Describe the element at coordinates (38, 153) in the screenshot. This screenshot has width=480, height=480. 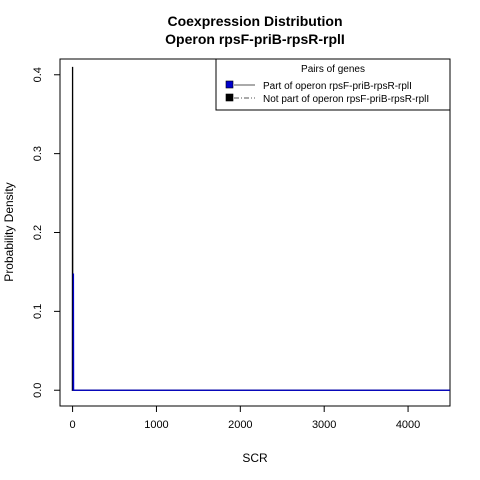
I see `y-tick-label: 0.3` at that location.